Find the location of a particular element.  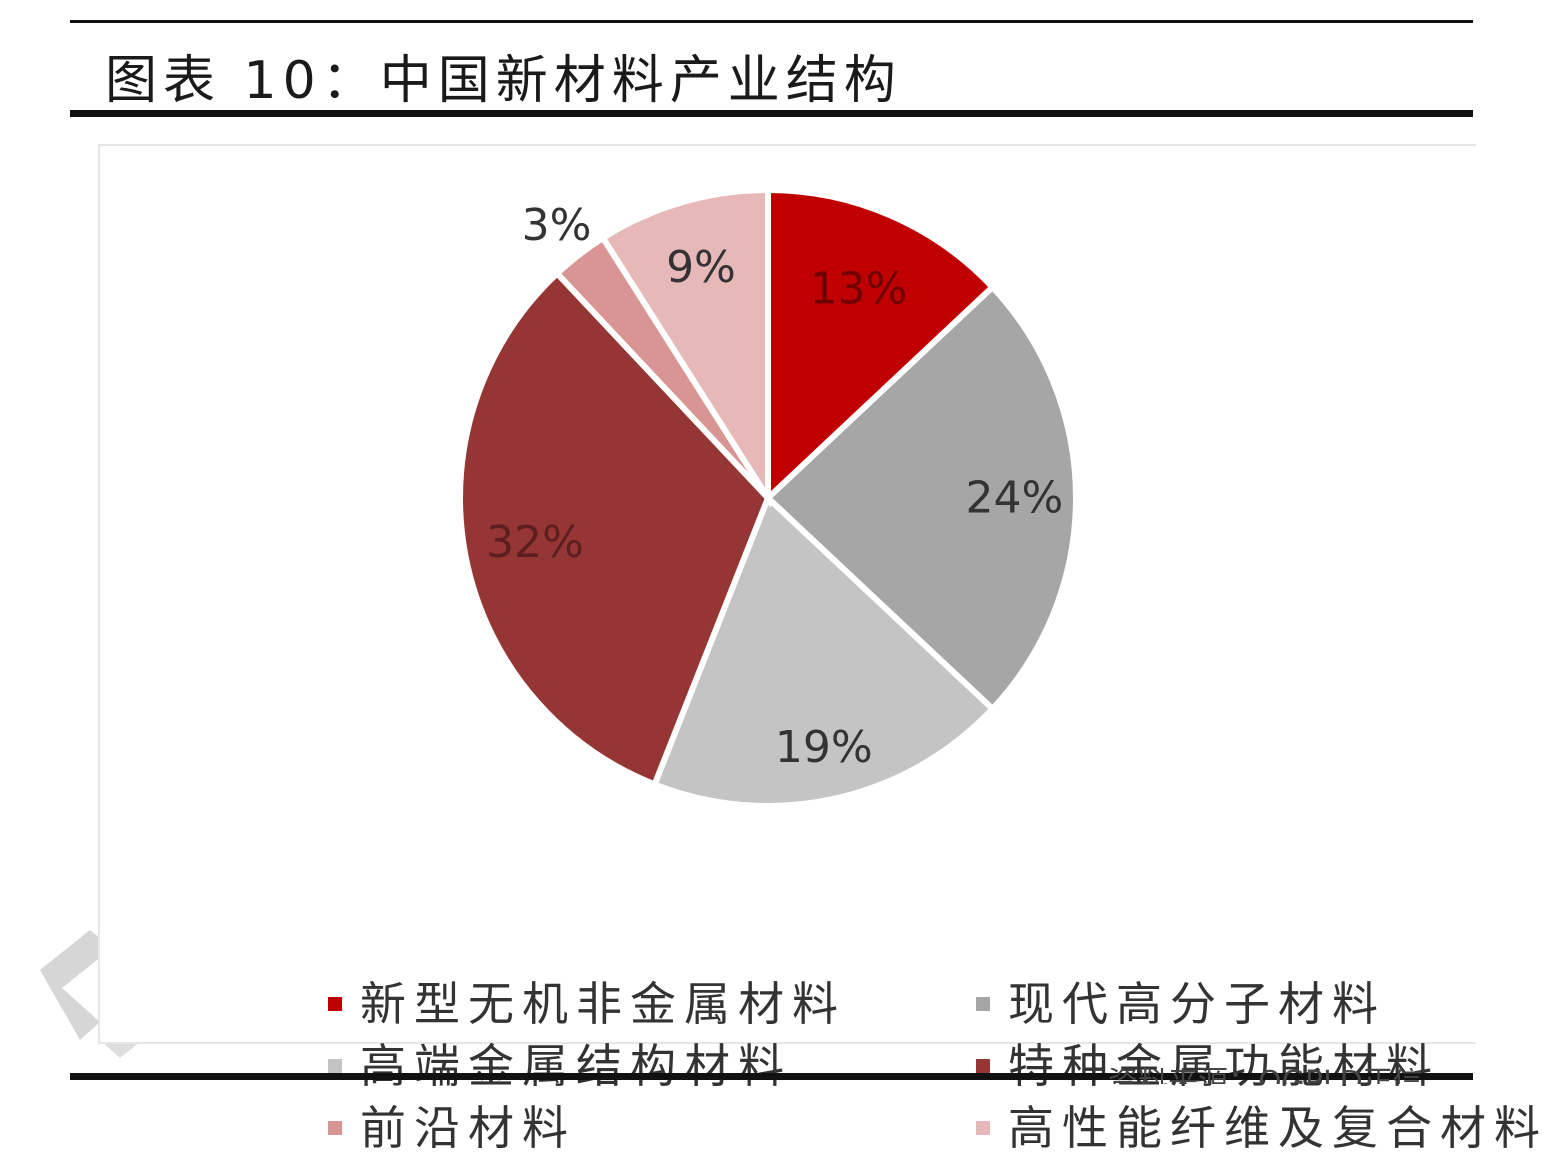

data-label-4: 32% is located at coordinates (535, 542).